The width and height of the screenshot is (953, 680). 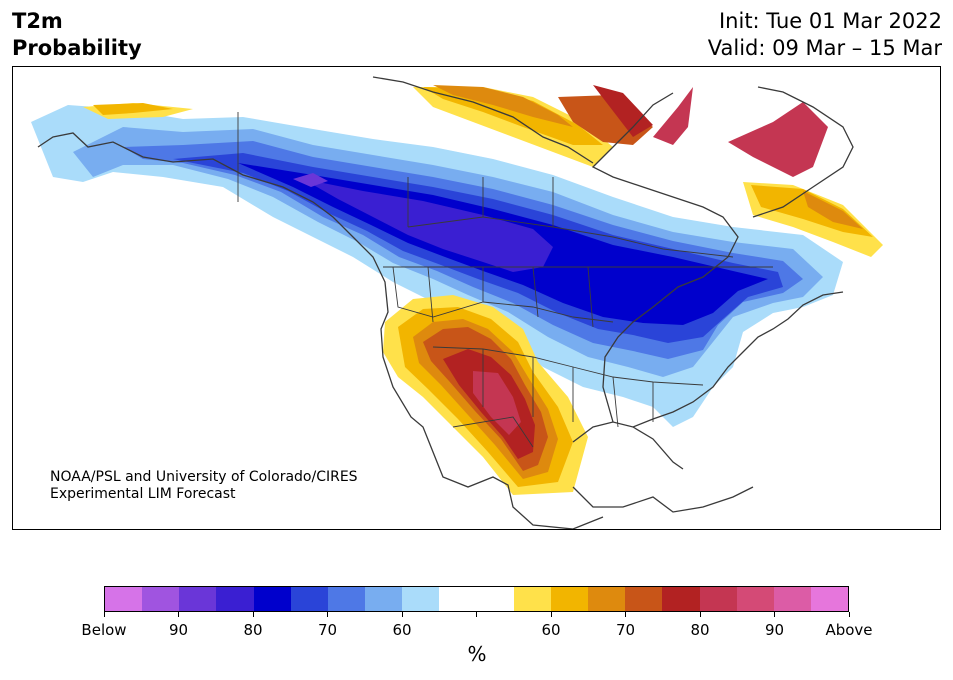 What do you see at coordinates (104, 630) in the screenshot?
I see `colorbar-tick-label: Below` at bounding box center [104, 630].